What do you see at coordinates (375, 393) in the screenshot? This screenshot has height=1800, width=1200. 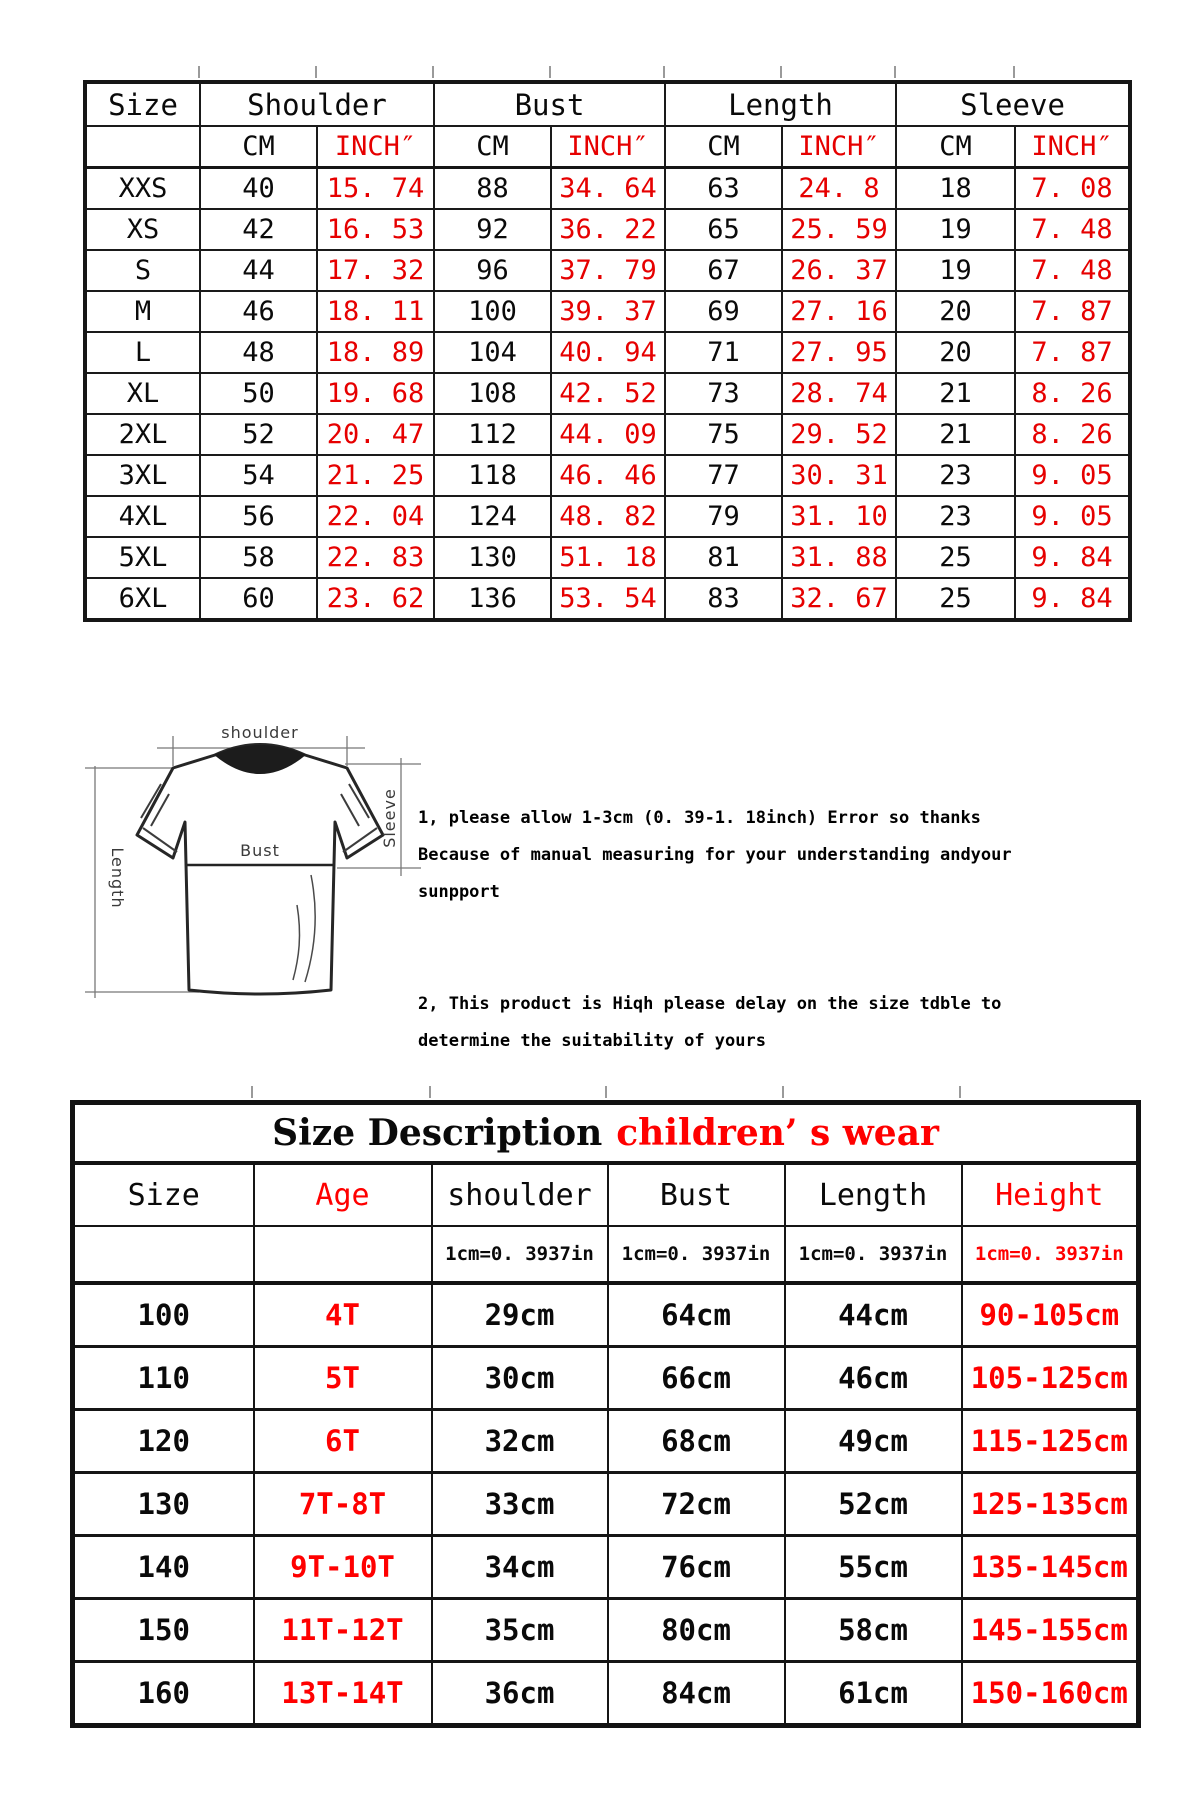 I see `cell: 19. 68` at bounding box center [375, 393].